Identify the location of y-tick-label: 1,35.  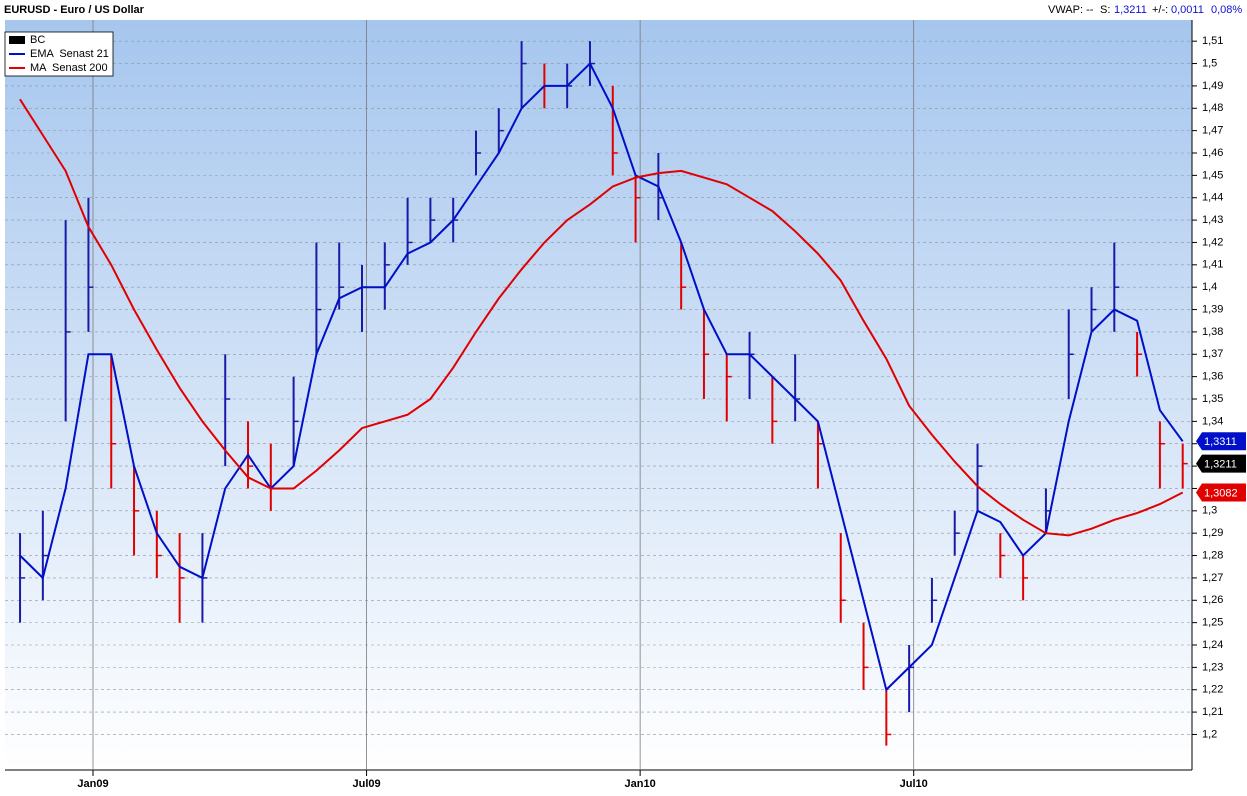
(1212, 399).